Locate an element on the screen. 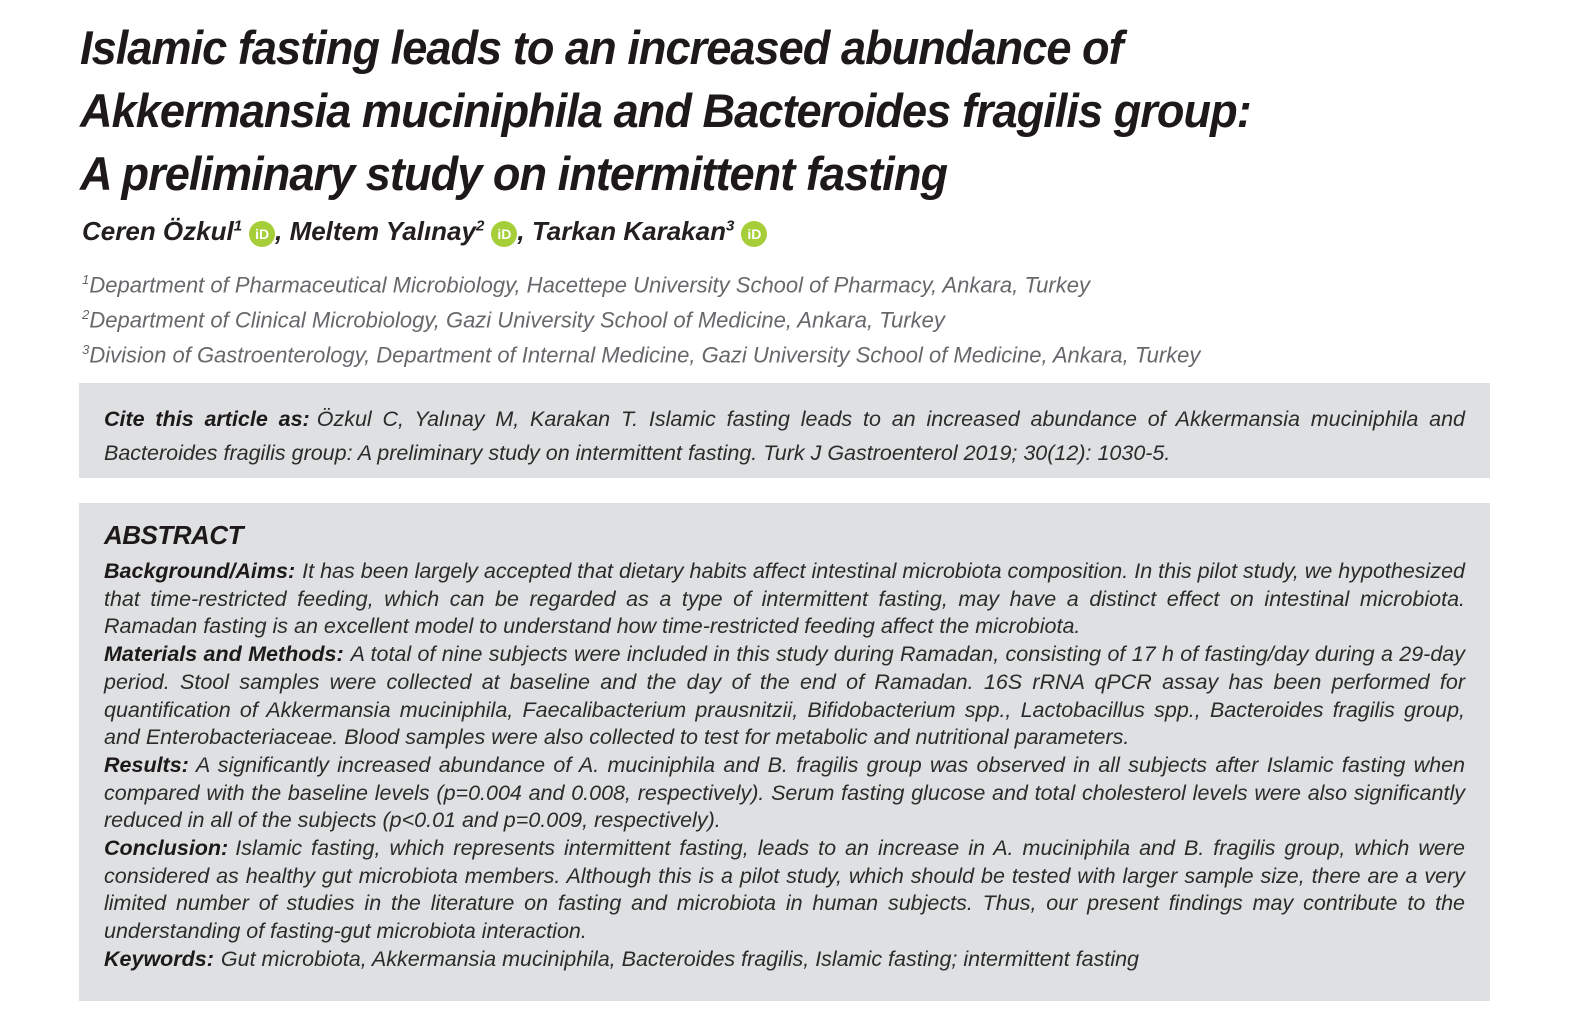 This screenshot has height=1020, width=1578. abstract-heading: ABSTRACT is located at coordinates (174, 535).